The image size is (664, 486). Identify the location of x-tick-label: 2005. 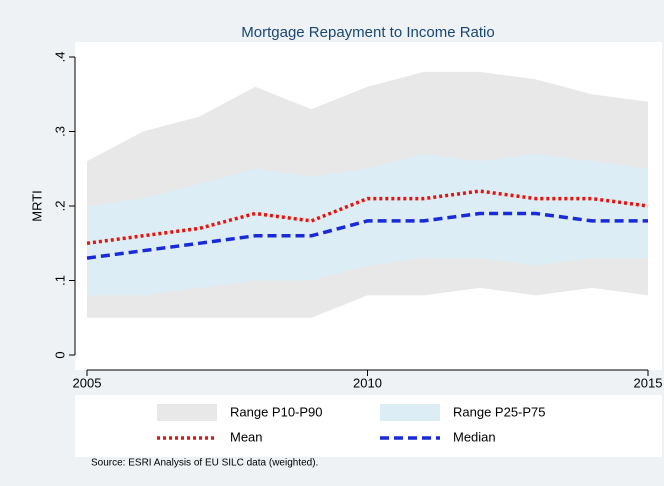
(87, 382).